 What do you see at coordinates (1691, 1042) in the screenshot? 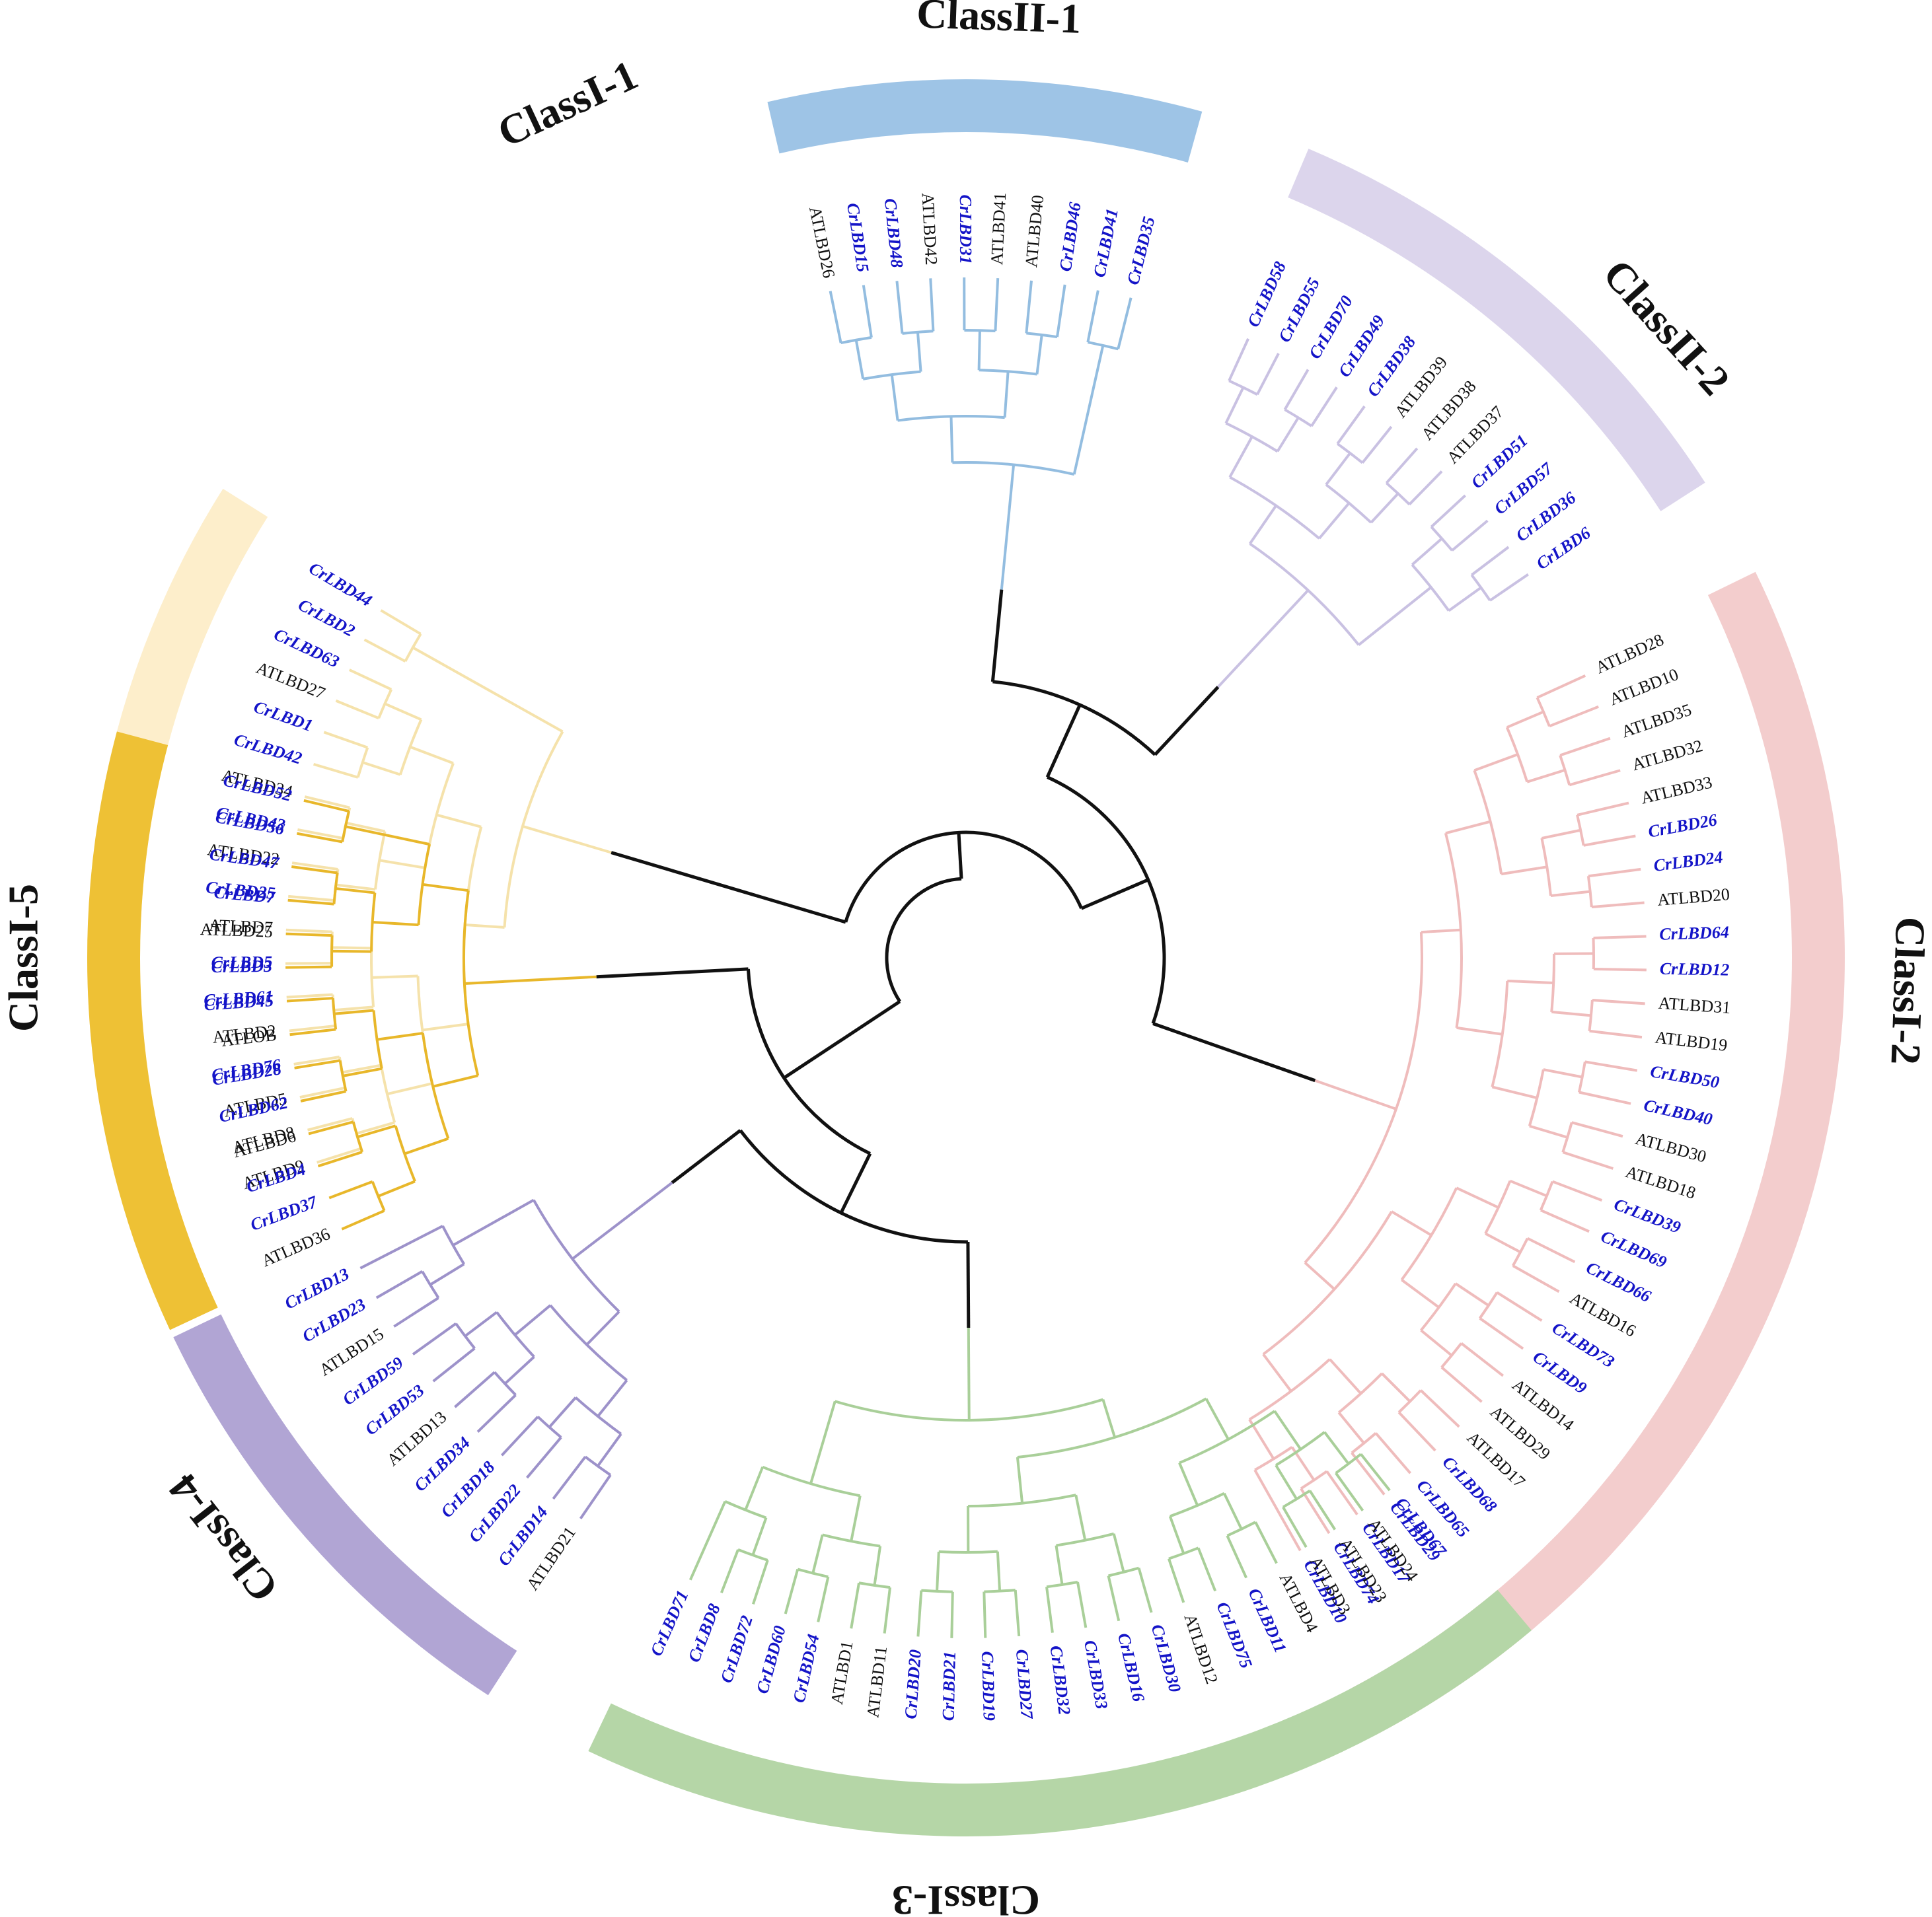
I see `leaf-label: ATLBD19` at bounding box center [1691, 1042].